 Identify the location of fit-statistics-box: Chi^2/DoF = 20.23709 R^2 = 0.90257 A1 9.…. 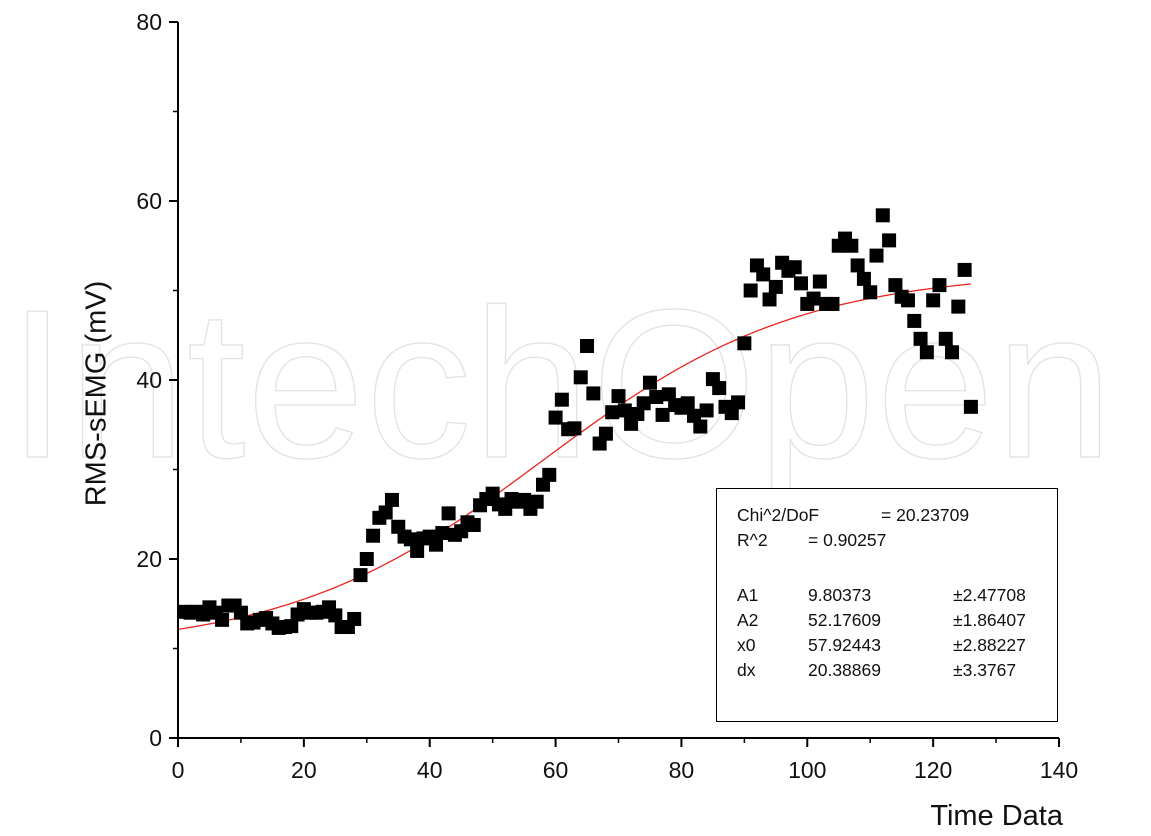
(887, 605).